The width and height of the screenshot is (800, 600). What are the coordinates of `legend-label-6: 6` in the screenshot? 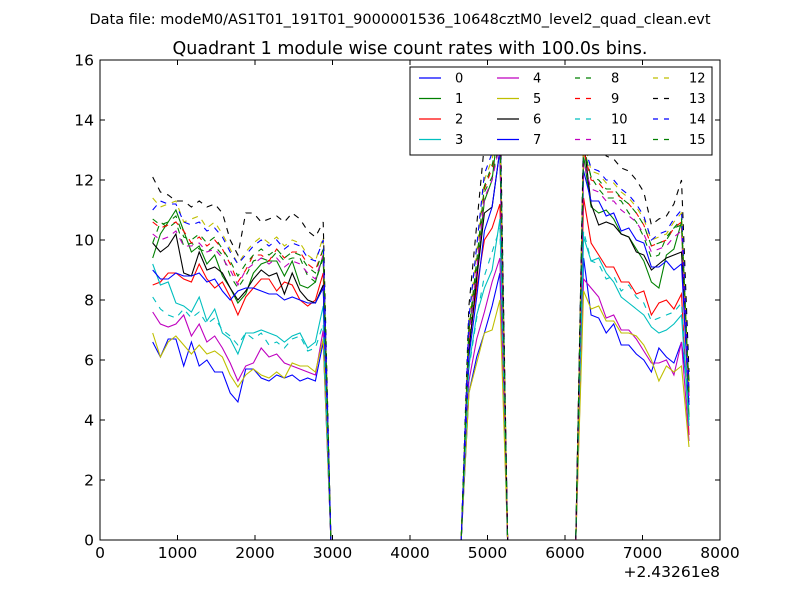 It's located at (537, 120).